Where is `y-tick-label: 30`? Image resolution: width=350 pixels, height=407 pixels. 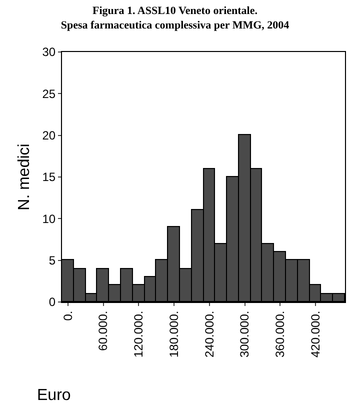 y-tick-label: 30 is located at coordinates (49, 52).